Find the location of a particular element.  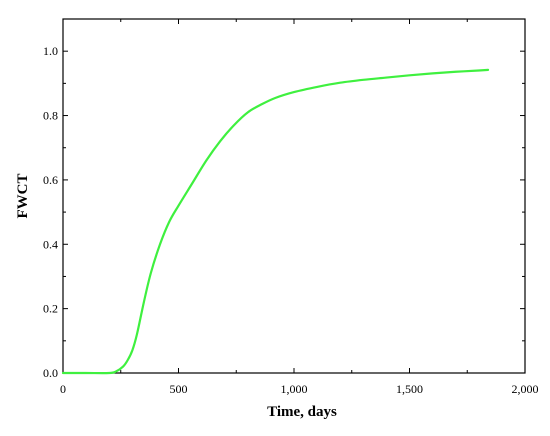

y-tick-label: 1.0 is located at coordinates (50, 51).